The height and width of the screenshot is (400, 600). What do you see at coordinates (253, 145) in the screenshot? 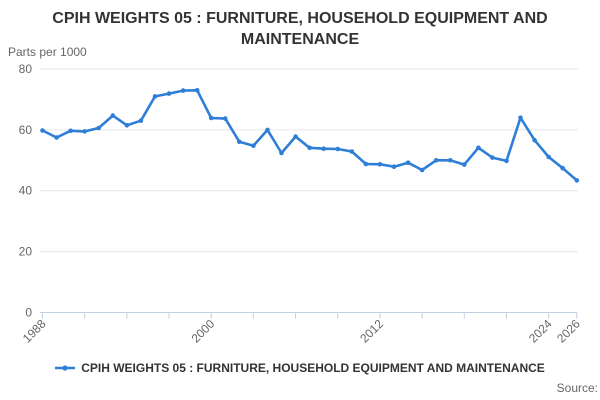
I see `data-point-2003` at bounding box center [253, 145].